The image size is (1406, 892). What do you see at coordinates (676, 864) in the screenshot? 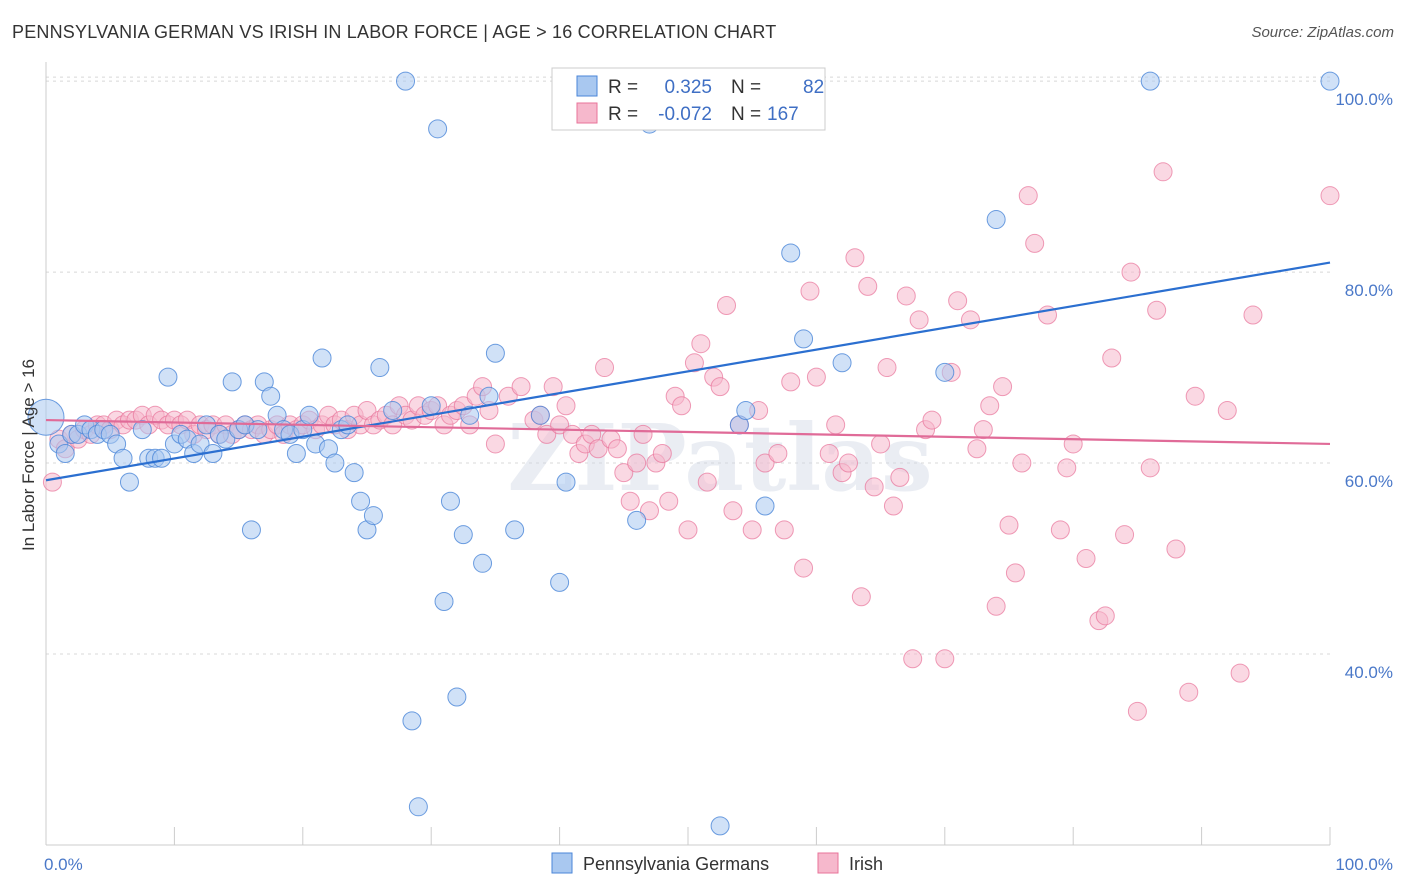
I see `legend-label-pennsylvania-germans: Pennsylvania Germans` at bounding box center [676, 864].